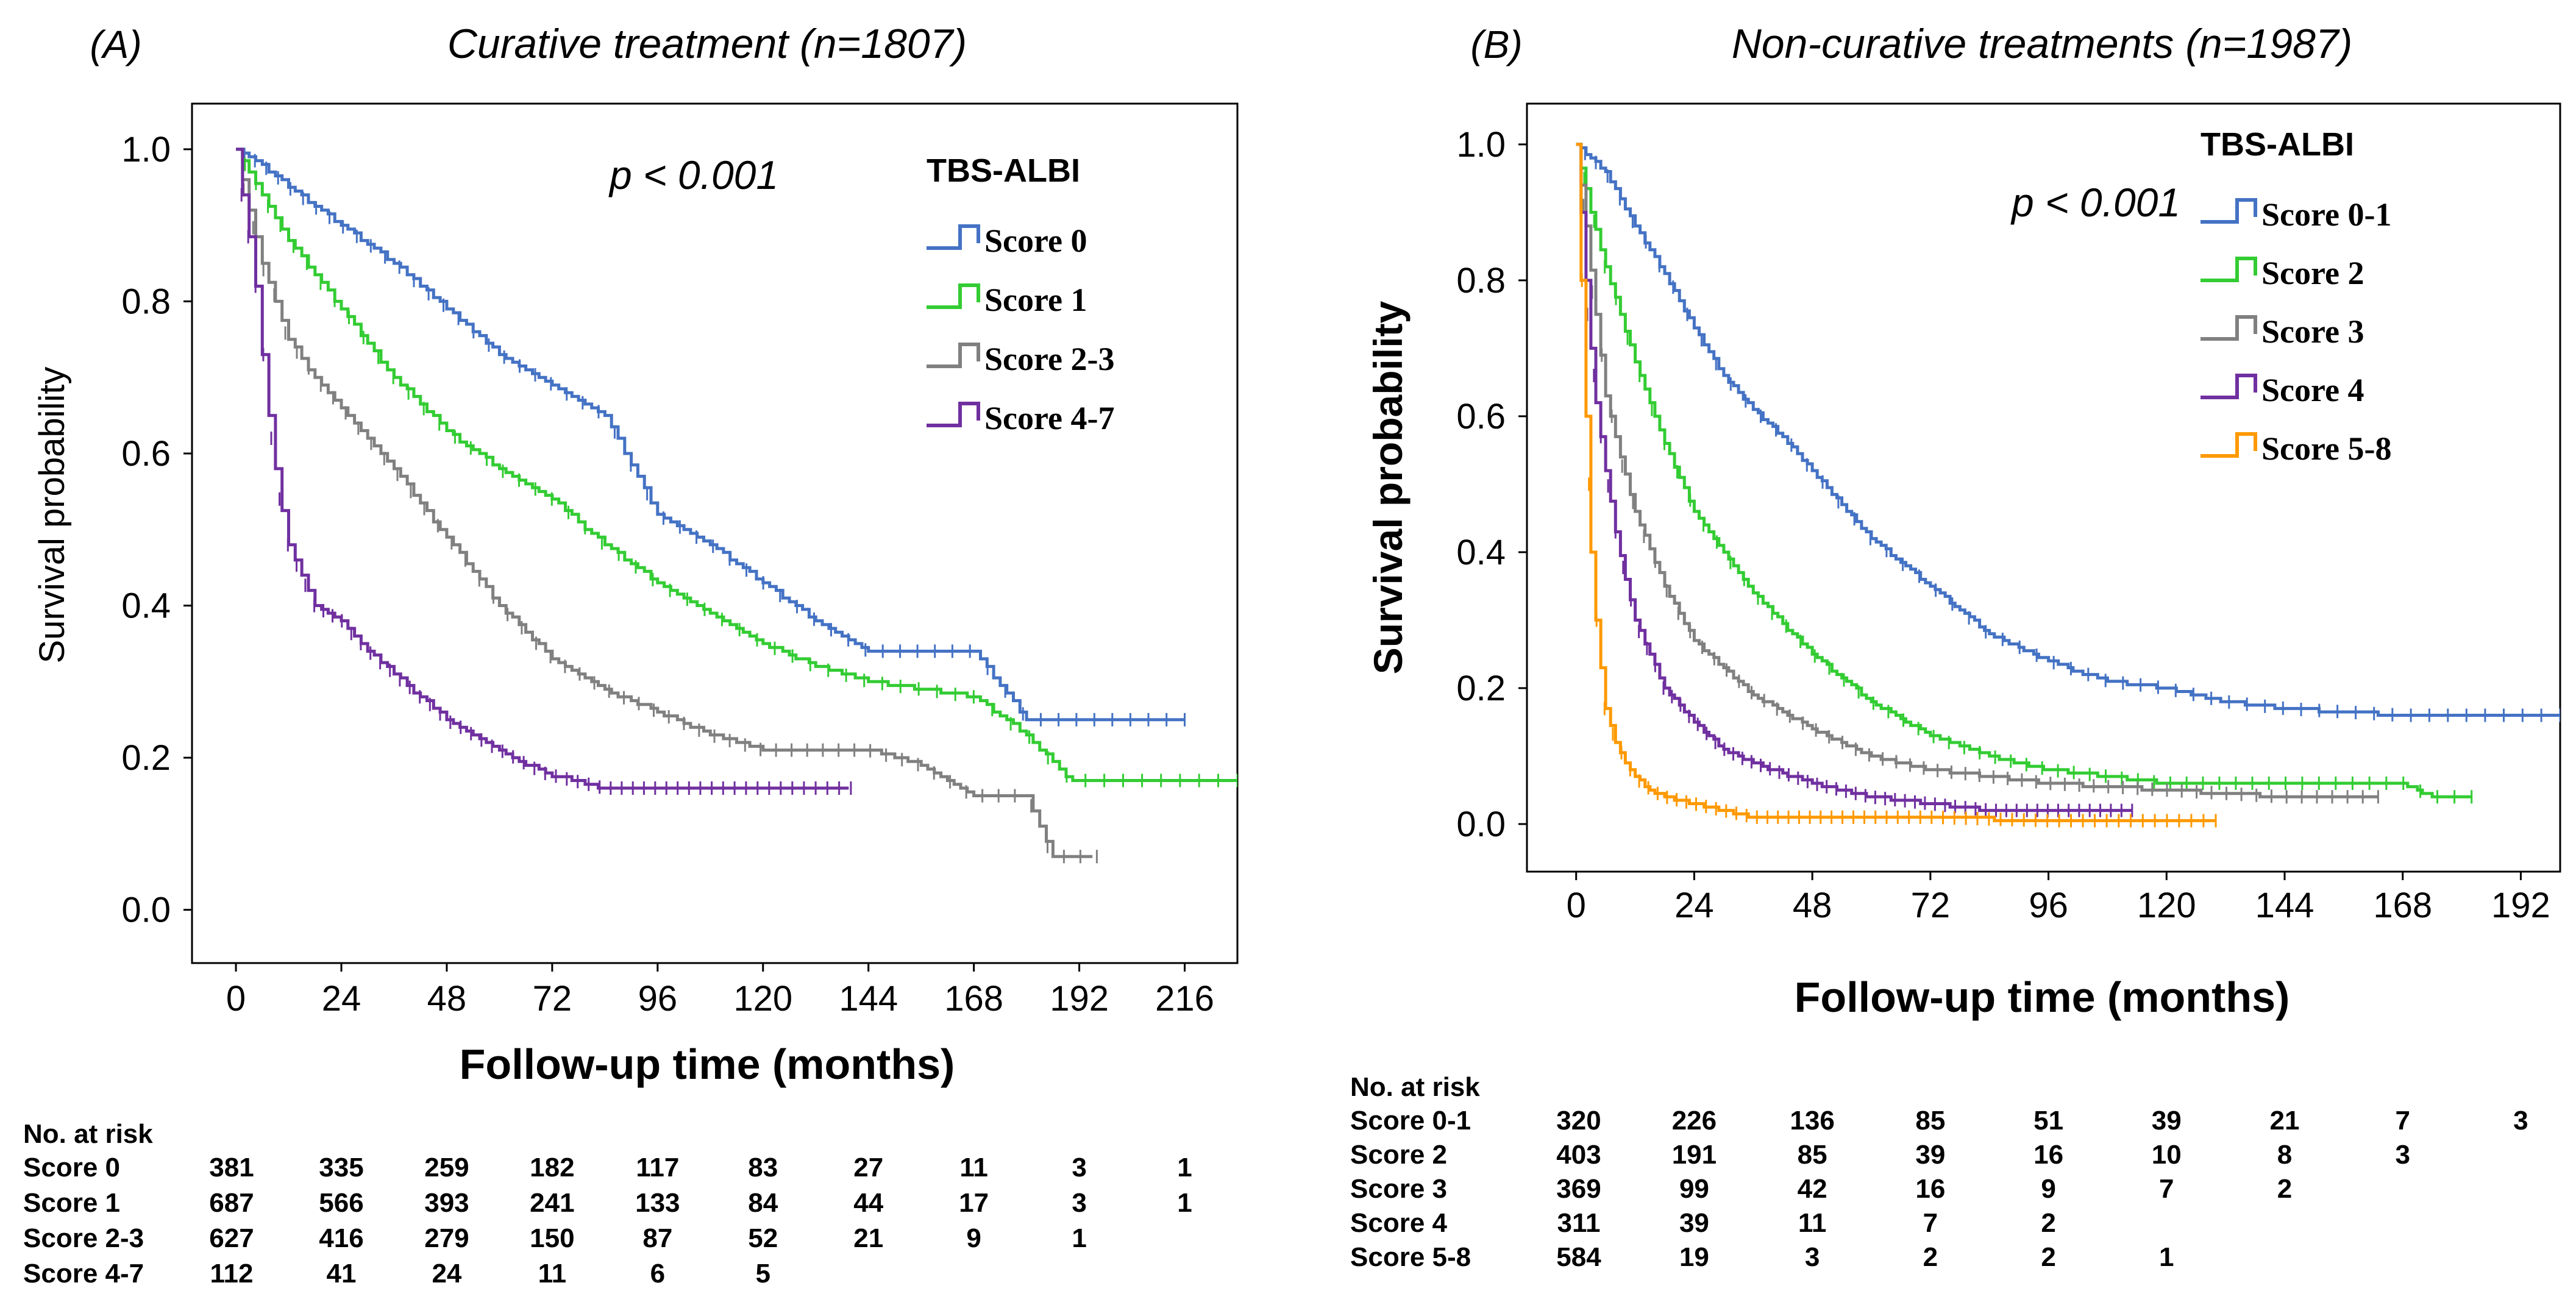  Describe the element at coordinates (1481, 416) in the screenshot. I see `y-tick-label: 0.6` at that location.